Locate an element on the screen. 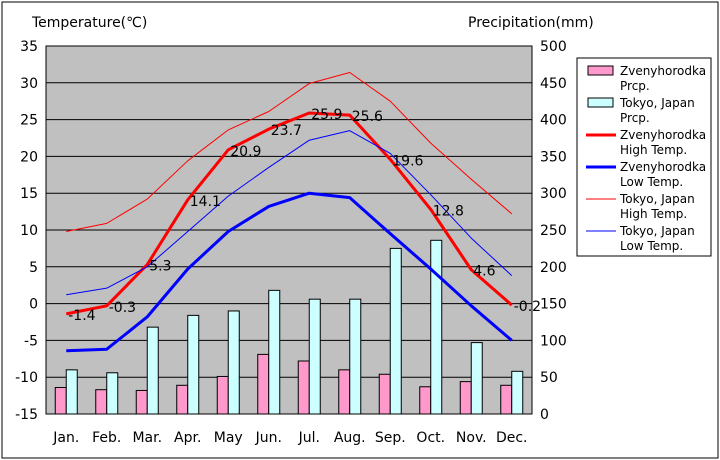 This screenshot has width=720, height=460. x-tick-label: Apr. is located at coordinates (187, 438).